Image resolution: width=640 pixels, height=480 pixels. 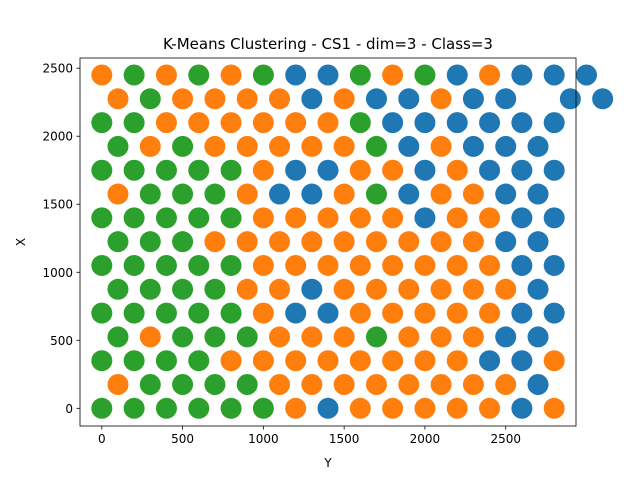 What do you see at coordinates (505, 439) in the screenshot?
I see `x-tick-label: 2500` at bounding box center [505, 439].